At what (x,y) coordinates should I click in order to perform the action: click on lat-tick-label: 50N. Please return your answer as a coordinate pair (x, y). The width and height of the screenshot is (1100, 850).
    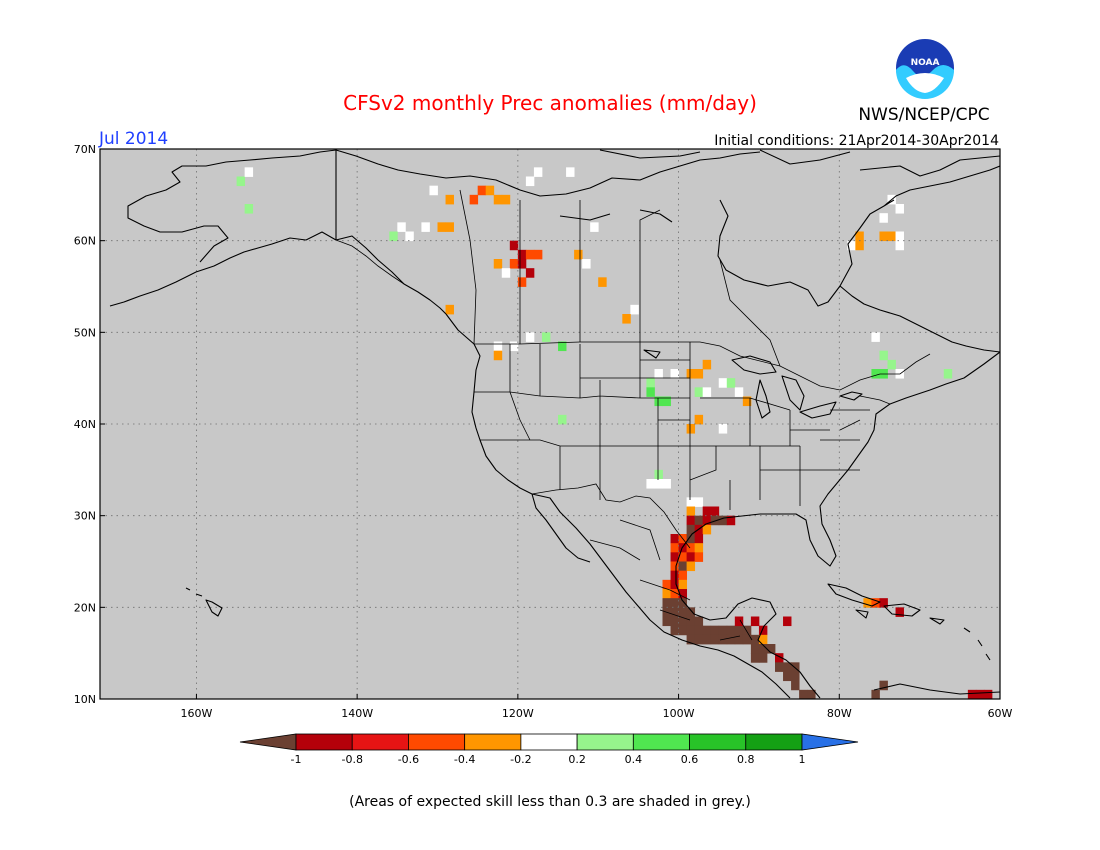
    Looking at the image, I should click on (85, 332).